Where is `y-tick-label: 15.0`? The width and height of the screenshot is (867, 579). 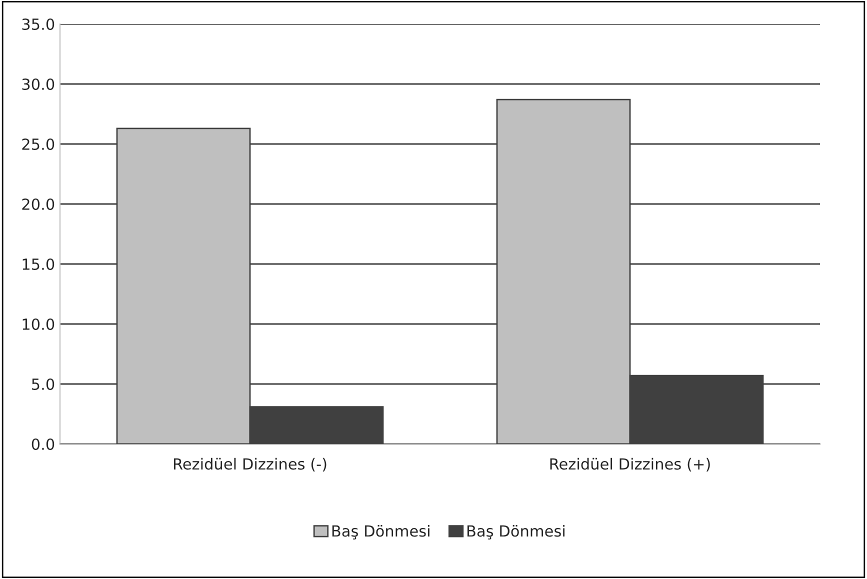 y-tick-label: 15.0 is located at coordinates (38, 264).